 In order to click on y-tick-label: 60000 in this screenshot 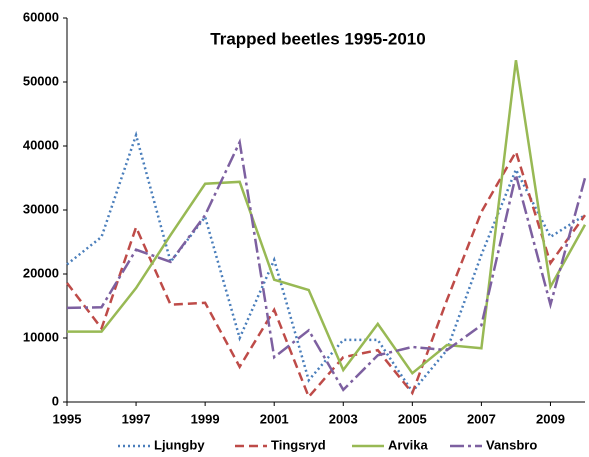, I will do `click(41, 16)`.